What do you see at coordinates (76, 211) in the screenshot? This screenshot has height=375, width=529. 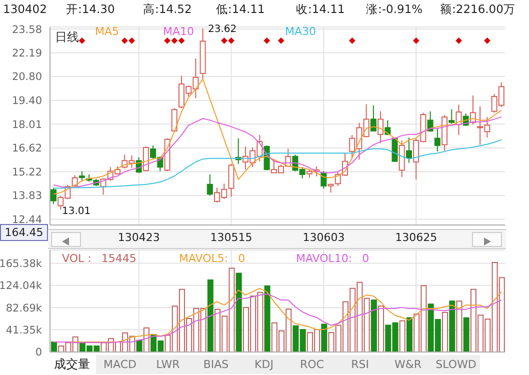 I see `annotation: 13.01` at bounding box center [76, 211].